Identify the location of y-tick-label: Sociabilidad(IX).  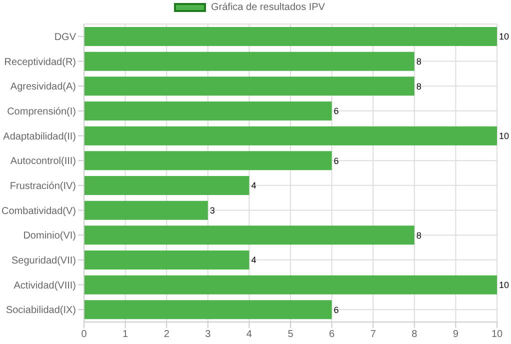
(41, 310).